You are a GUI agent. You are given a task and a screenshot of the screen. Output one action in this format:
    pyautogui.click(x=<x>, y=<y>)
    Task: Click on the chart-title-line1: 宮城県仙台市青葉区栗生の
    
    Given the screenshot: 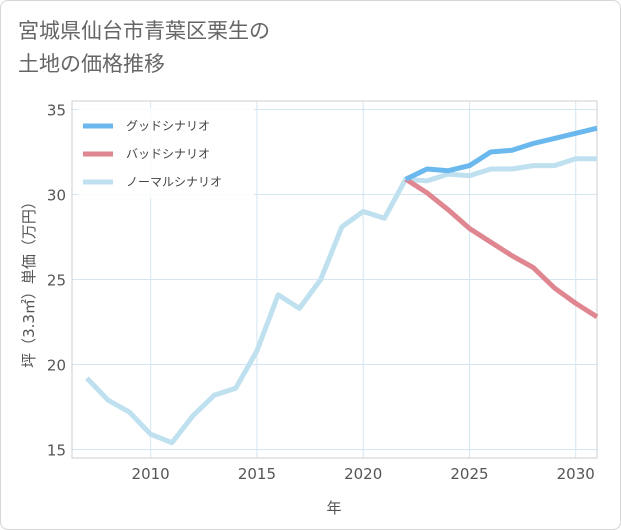 What is the action you would take?
    pyautogui.click(x=144, y=31)
    